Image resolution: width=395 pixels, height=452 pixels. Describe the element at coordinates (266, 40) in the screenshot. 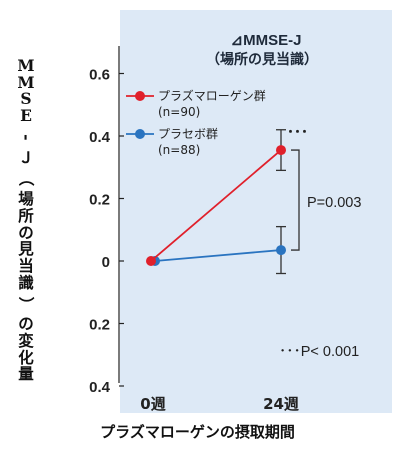

I see `chart-title: ⊿MMSE-J` at that location.